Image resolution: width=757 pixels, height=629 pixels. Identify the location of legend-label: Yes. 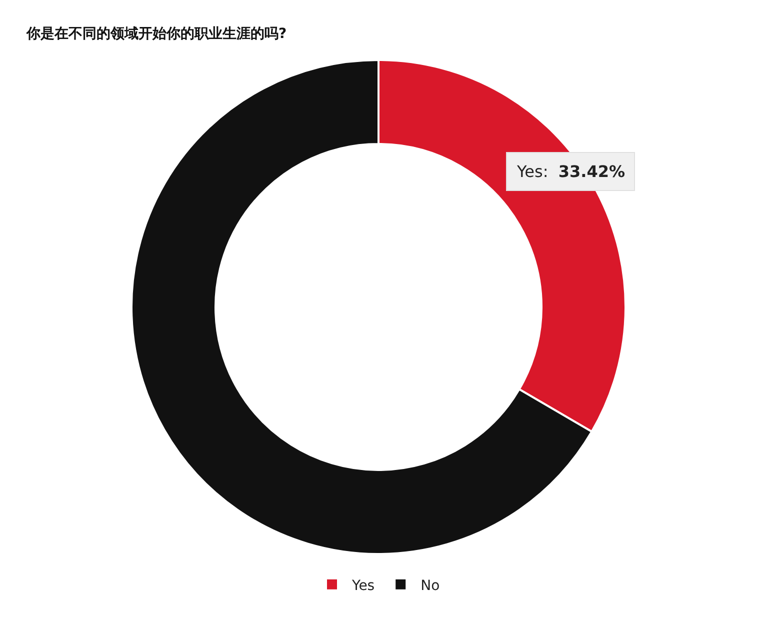
(363, 586).